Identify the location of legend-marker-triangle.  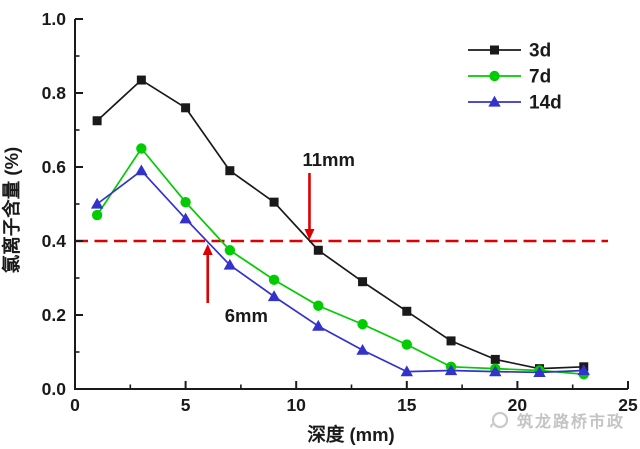
(494, 101).